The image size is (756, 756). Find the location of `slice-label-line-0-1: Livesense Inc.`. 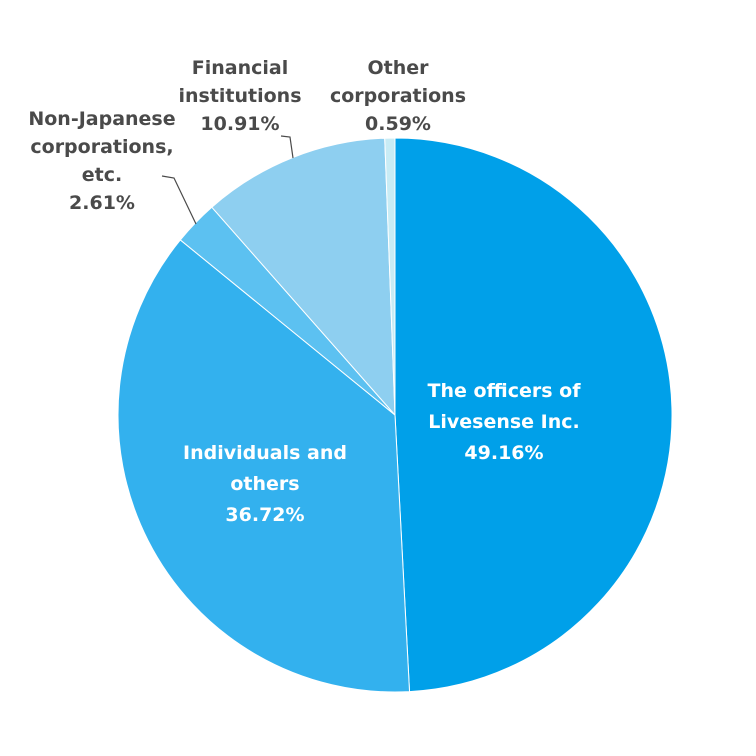

slice-label-line-0-1: Livesense Inc. is located at coordinates (504, 422).